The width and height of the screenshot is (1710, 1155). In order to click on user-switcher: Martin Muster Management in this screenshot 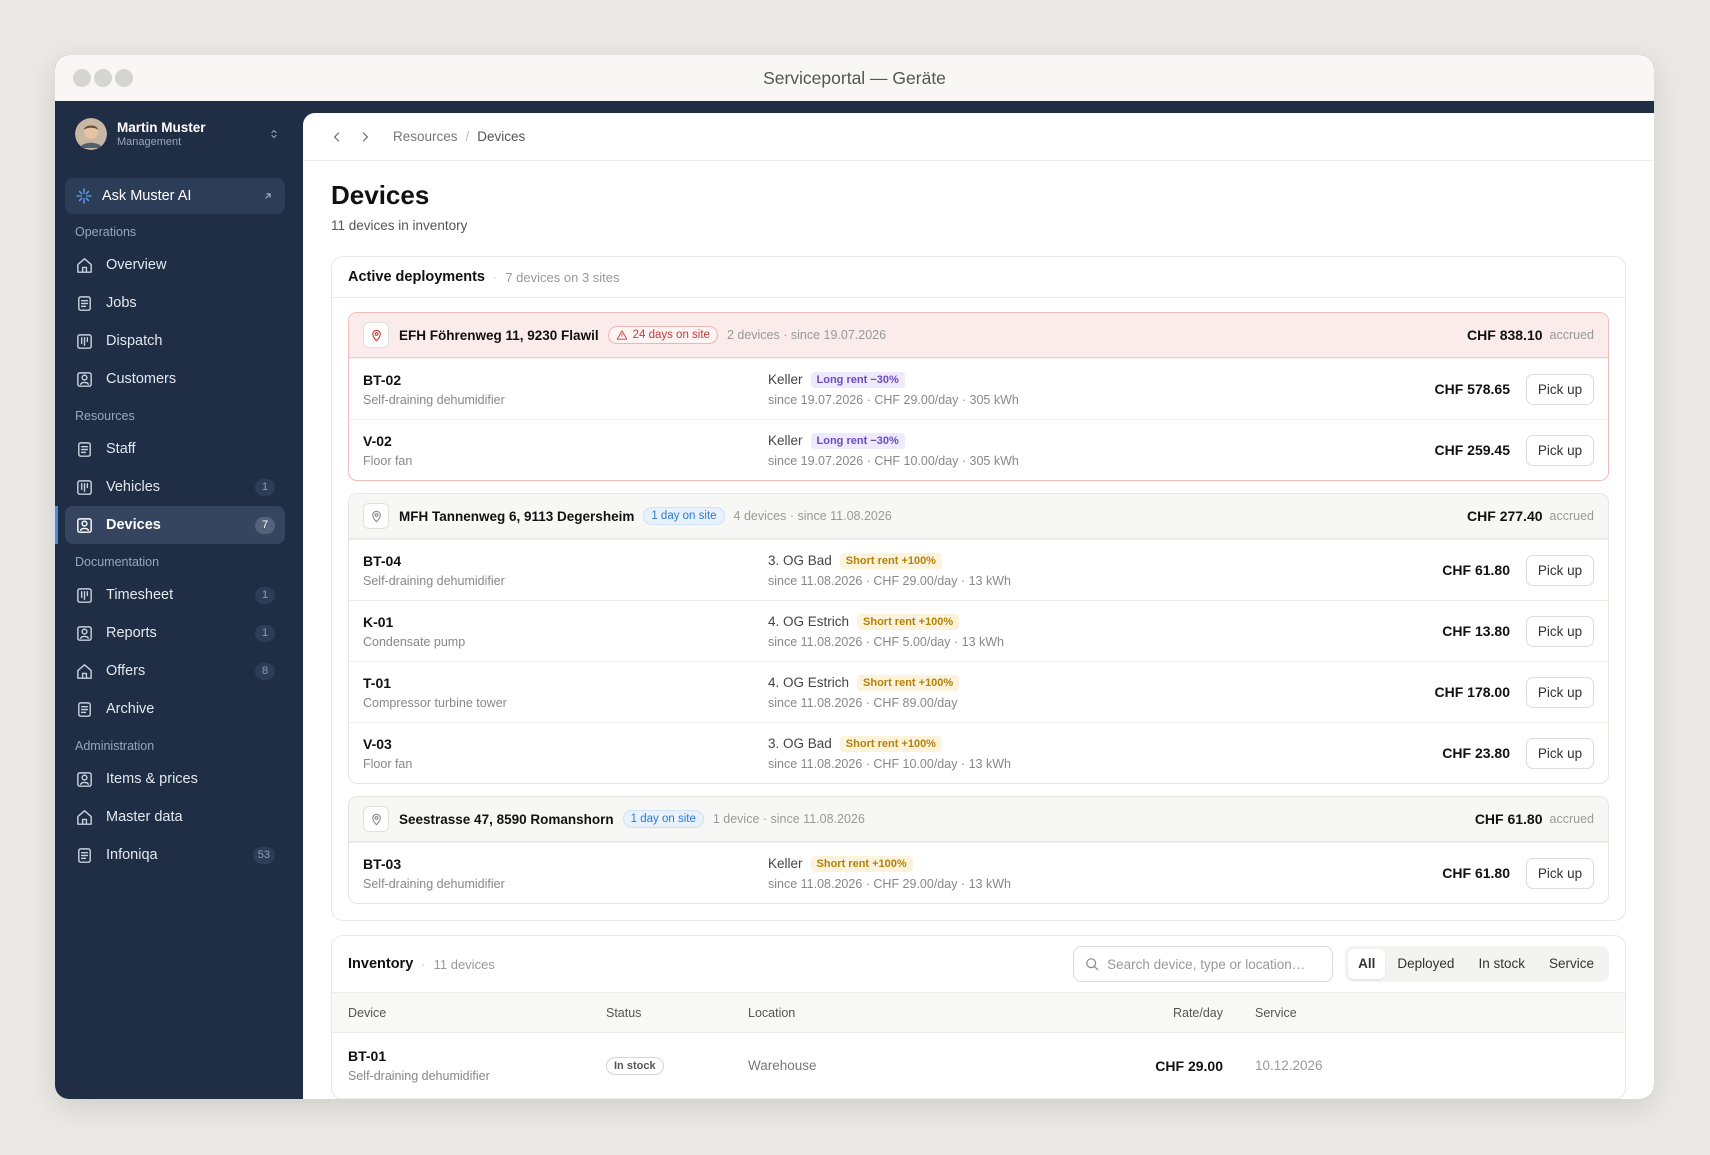, I will do `click(189, 134)`.